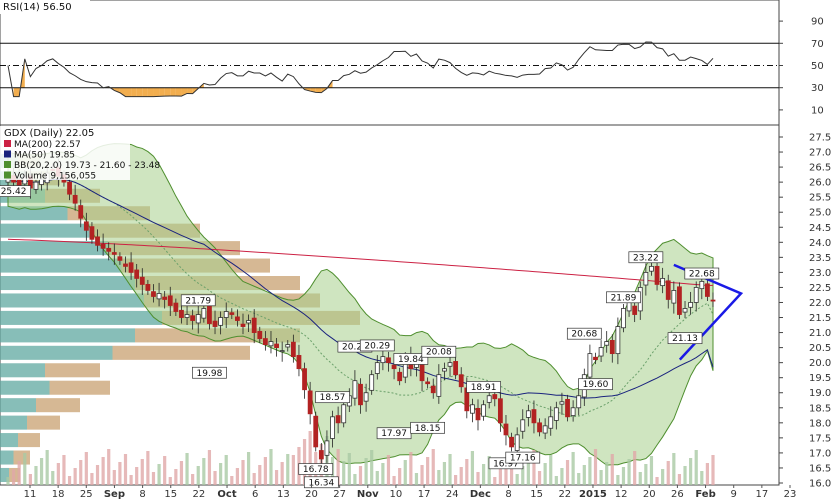 The height and width of the screenshot is (500, 837). Describe the element at coordinates (536, 494) in the screenshot. I see `x-tick-label: 15` at that location.